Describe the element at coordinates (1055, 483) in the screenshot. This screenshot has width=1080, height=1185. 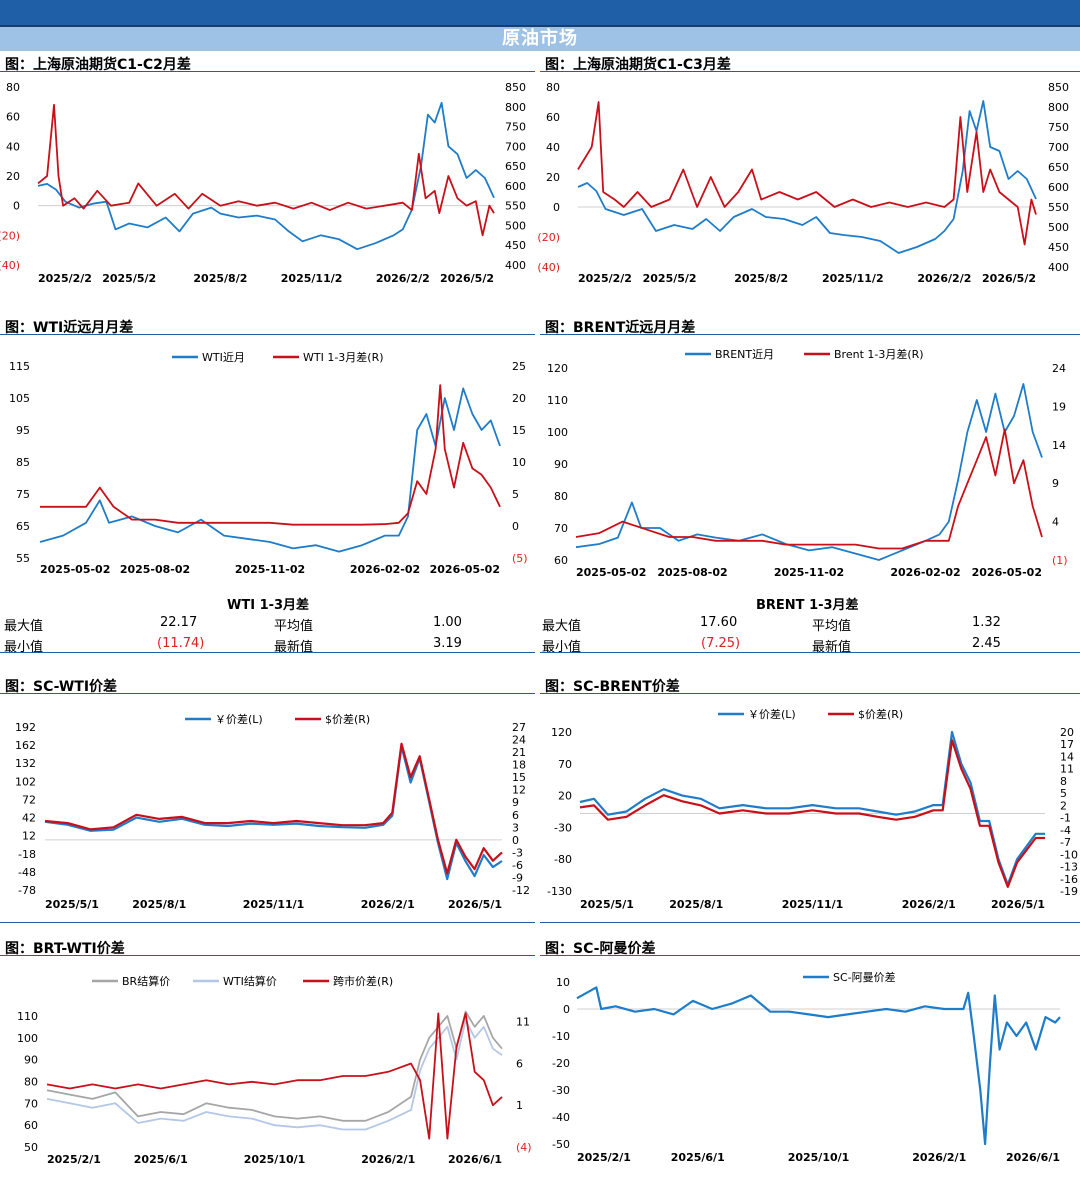
I see `y-tick-right: 9` at that location.